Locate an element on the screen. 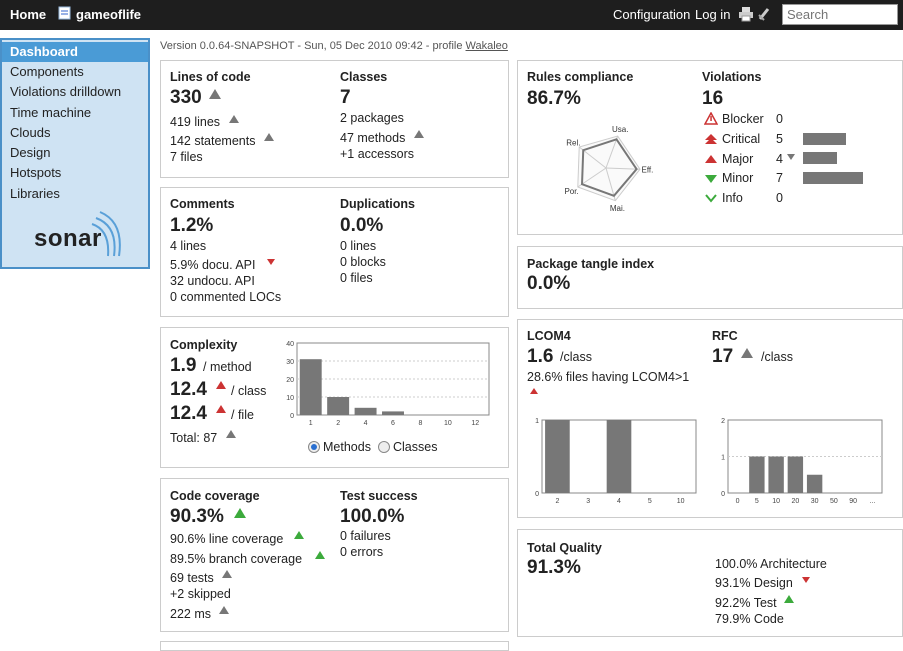 The width and height of the screenshot is (903, 651). rules-radar-chart: Usa. Eff. Mai. Por. Rel. is located at coordinates (609, 169).